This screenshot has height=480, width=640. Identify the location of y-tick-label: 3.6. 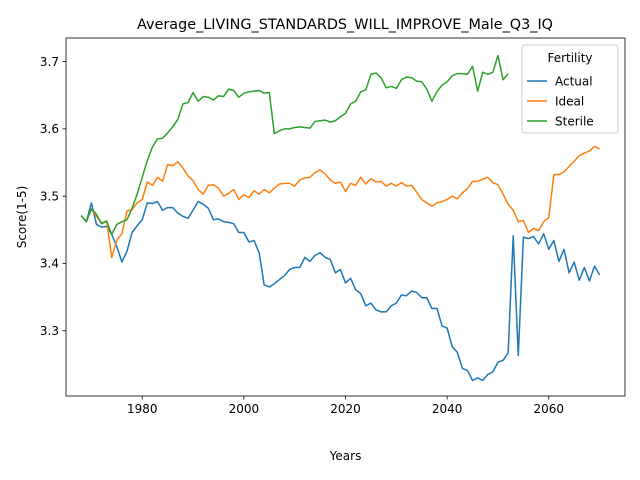
(49, 129).